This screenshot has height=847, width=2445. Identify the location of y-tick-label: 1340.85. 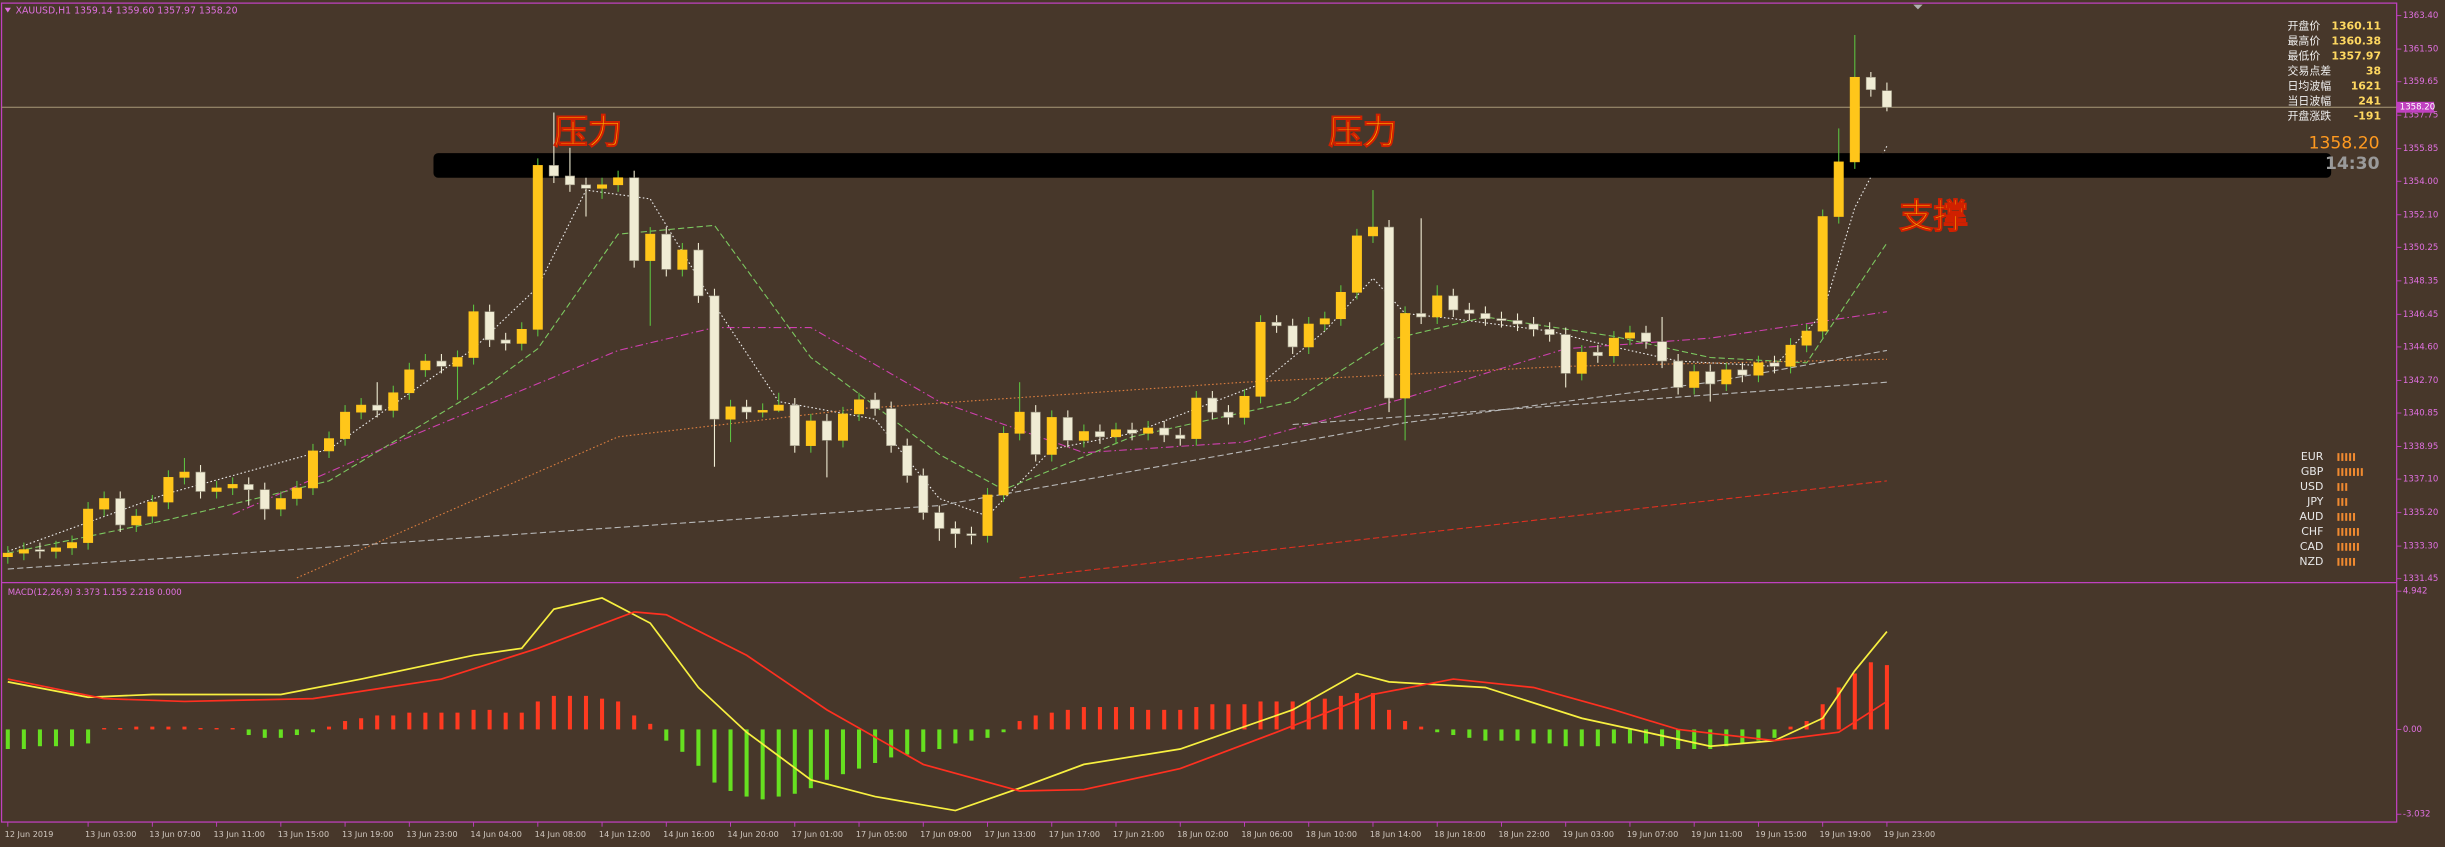
(2420, 414).